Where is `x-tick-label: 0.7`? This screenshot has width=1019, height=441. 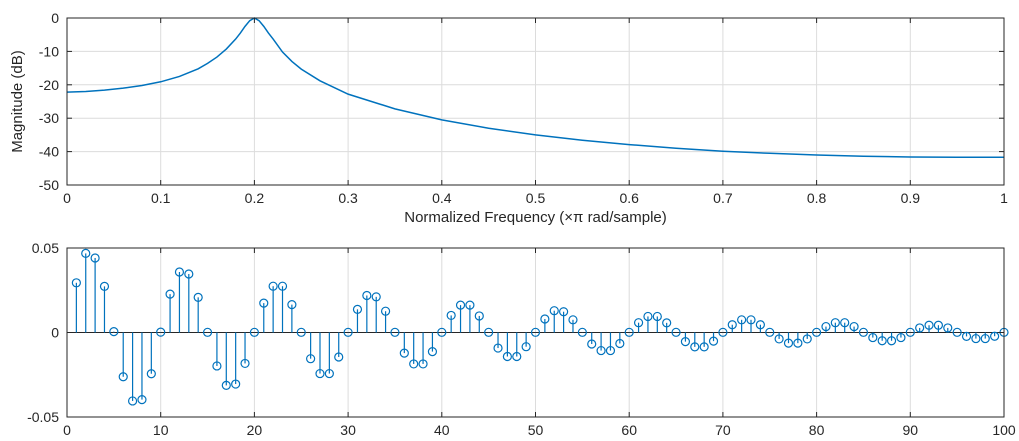 x-tick-label: 0.7 is located at coordinates (723, 198).